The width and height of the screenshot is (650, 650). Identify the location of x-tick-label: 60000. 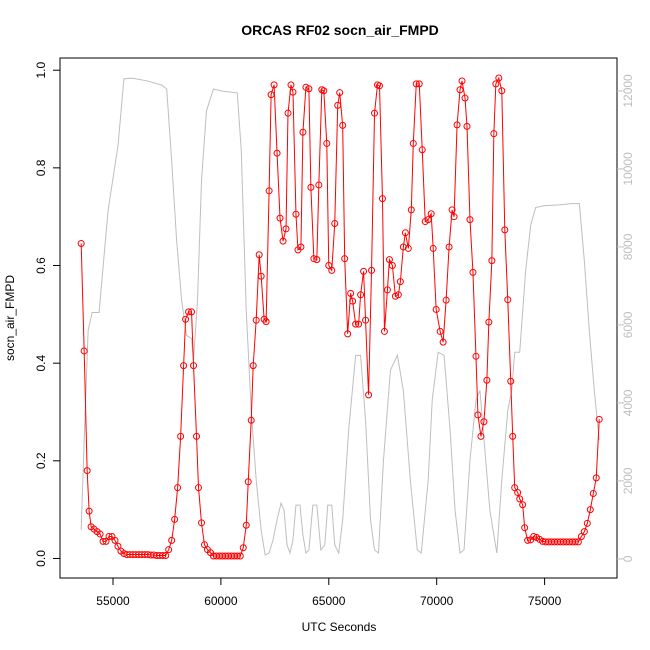
(221, 601).